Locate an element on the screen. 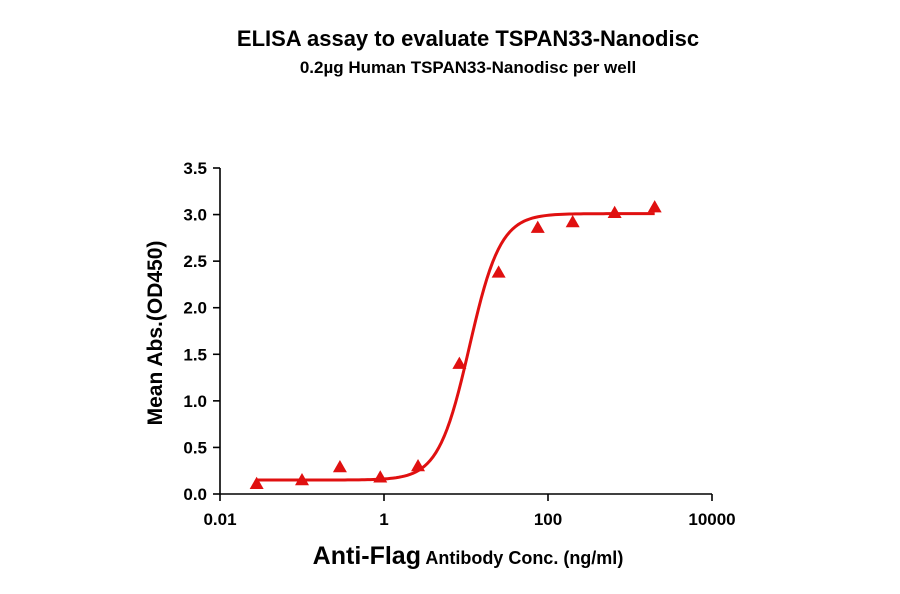 This screenshot has height=594, width=900. y-tick-label: 0.0 is located at coordinates (195, 494).